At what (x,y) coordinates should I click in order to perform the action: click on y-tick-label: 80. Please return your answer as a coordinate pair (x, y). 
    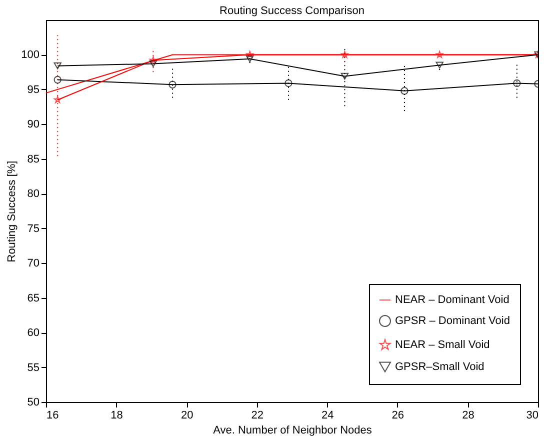
    Looking at the image, I should click on (33, 194).